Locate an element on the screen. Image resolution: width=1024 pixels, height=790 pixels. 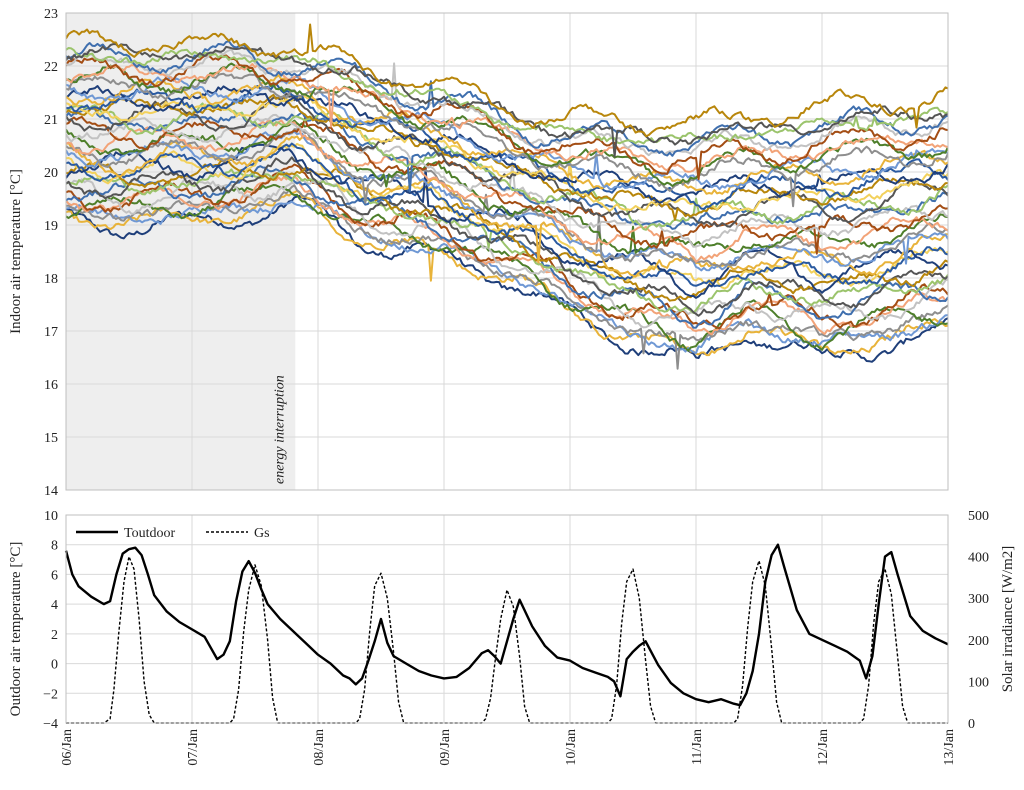
y-right-tick-label: 300 is located at coordinates (978, 599).